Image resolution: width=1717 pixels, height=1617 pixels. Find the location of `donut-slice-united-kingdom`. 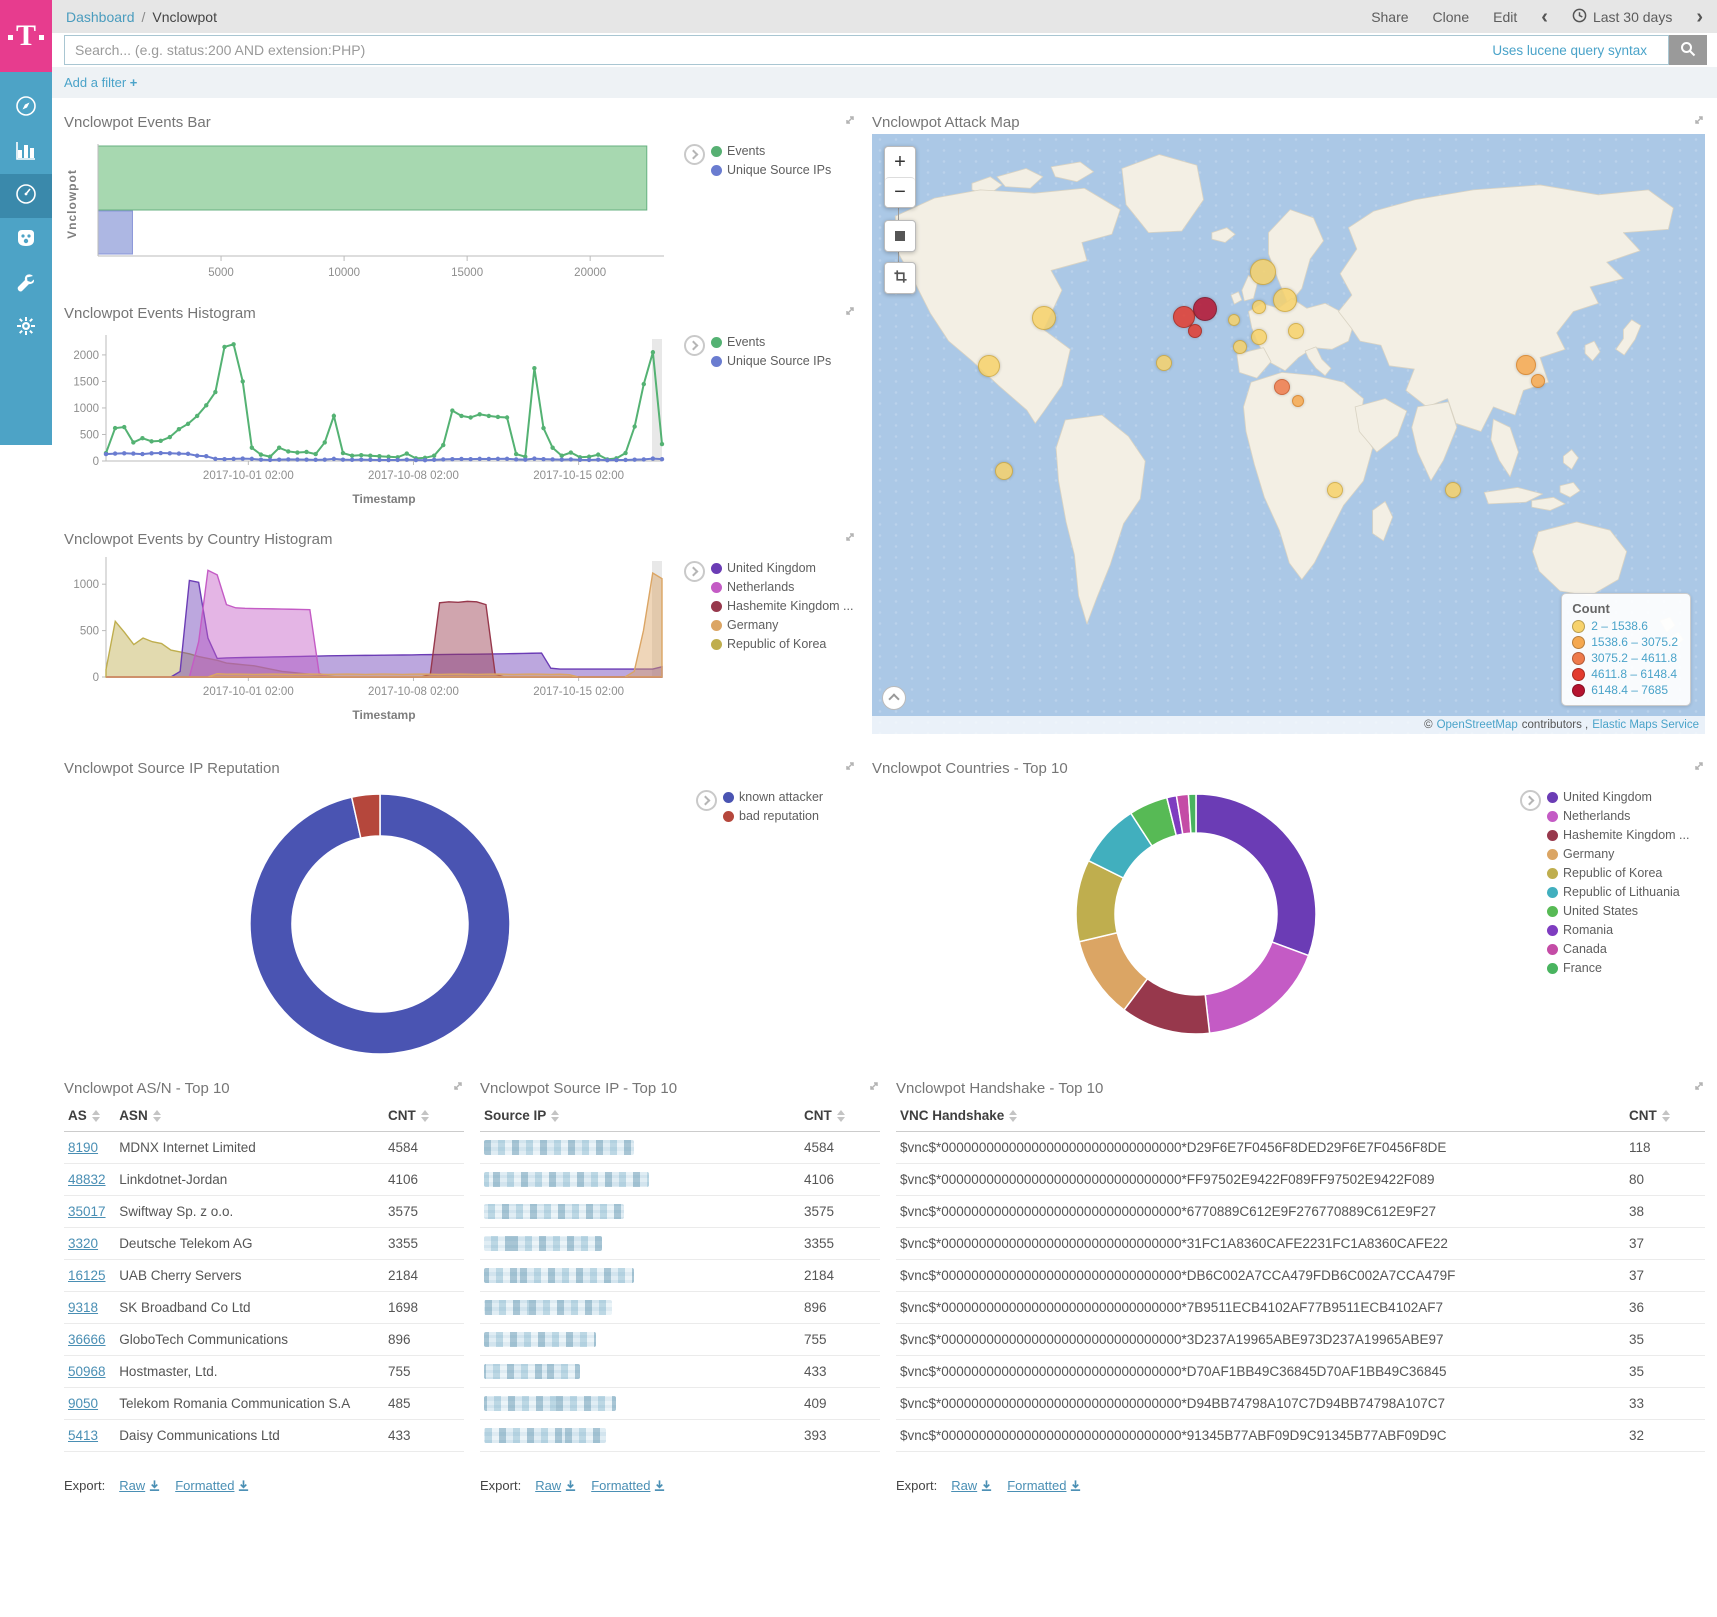

donut-slice-united-kingdom is located at coordinates (1256, 875).